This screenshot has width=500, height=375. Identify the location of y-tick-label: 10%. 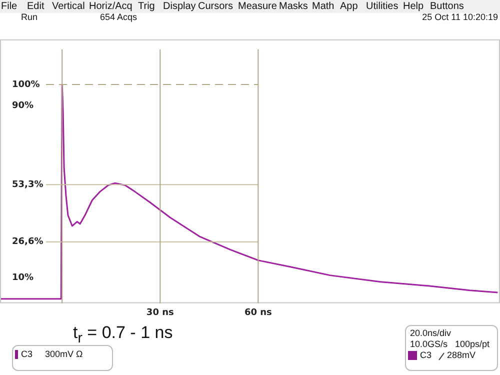
(23, 277).